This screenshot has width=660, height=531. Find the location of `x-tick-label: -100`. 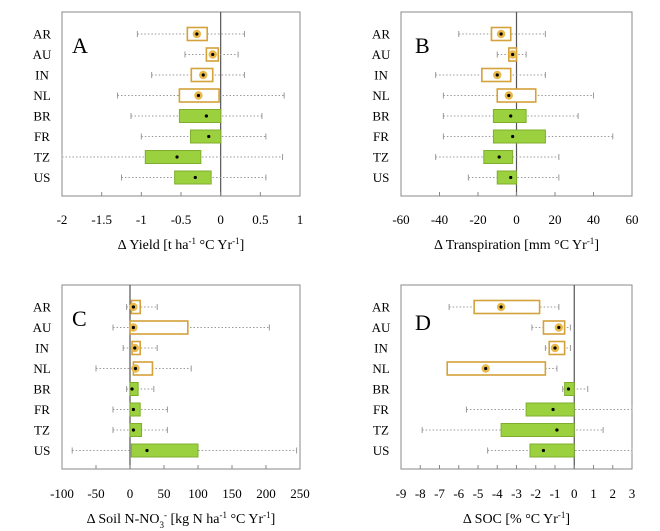

x-tick-label: -100 is located at coordinates (62, 493).